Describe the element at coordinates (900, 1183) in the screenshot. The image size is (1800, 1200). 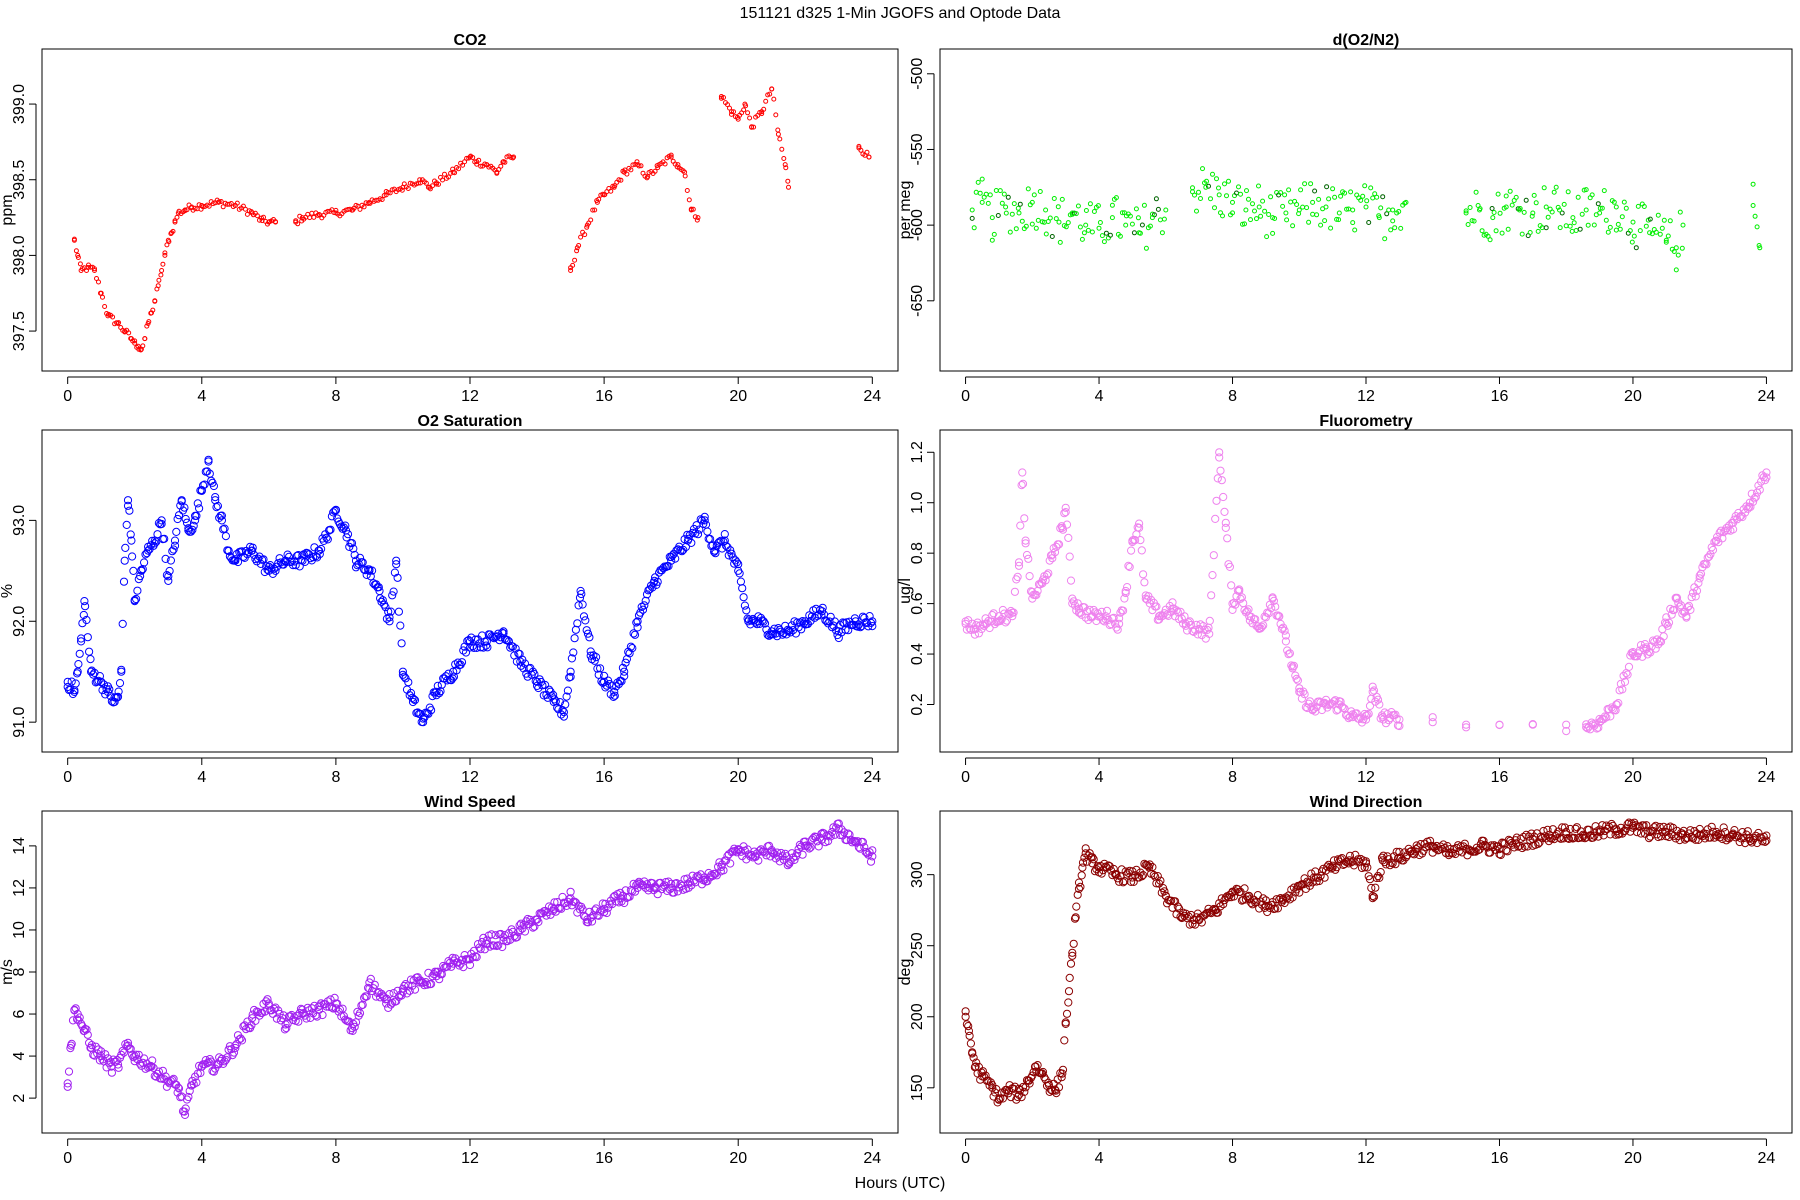
I see `figure-xlabel: Hours (UTC)` at that location.